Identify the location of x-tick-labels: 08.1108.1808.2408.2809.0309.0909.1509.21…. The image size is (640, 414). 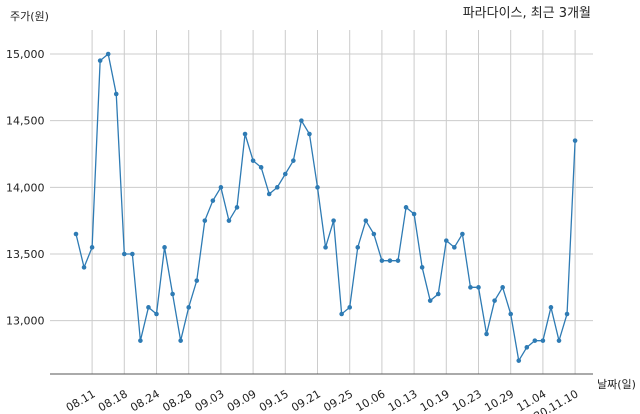
(322, 400).